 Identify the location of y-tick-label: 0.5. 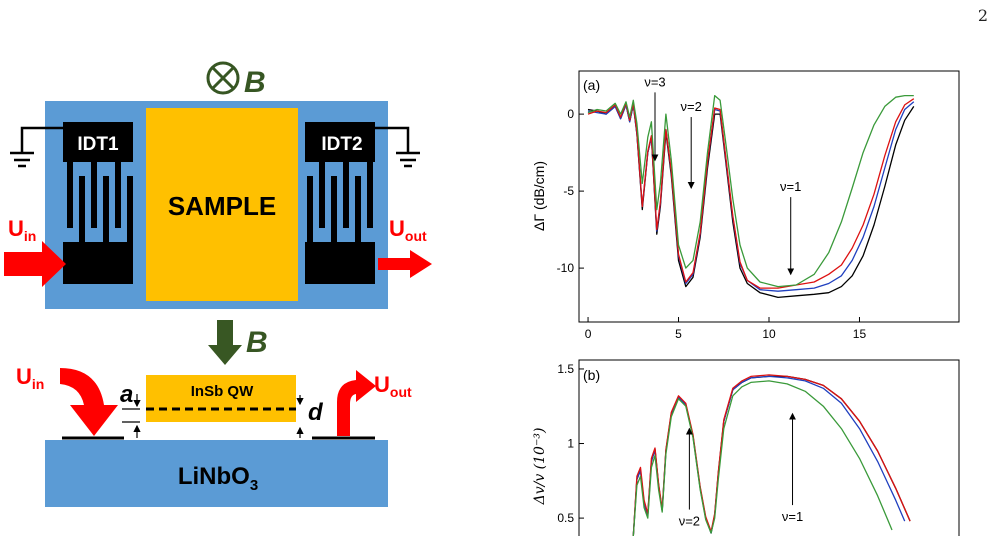
(565, 518).